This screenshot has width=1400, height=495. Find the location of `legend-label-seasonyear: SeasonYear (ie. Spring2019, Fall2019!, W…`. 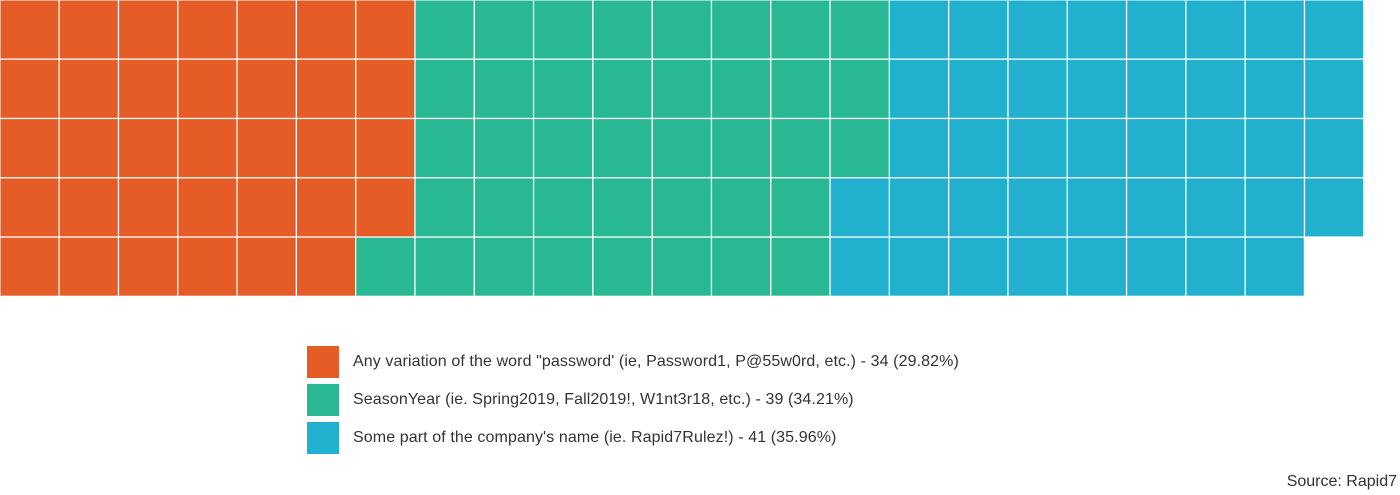

legend-label-seasonyear: SeasonYear (ie. Spring2019, Fall2019!, W… is located at coordinates (603, 399).